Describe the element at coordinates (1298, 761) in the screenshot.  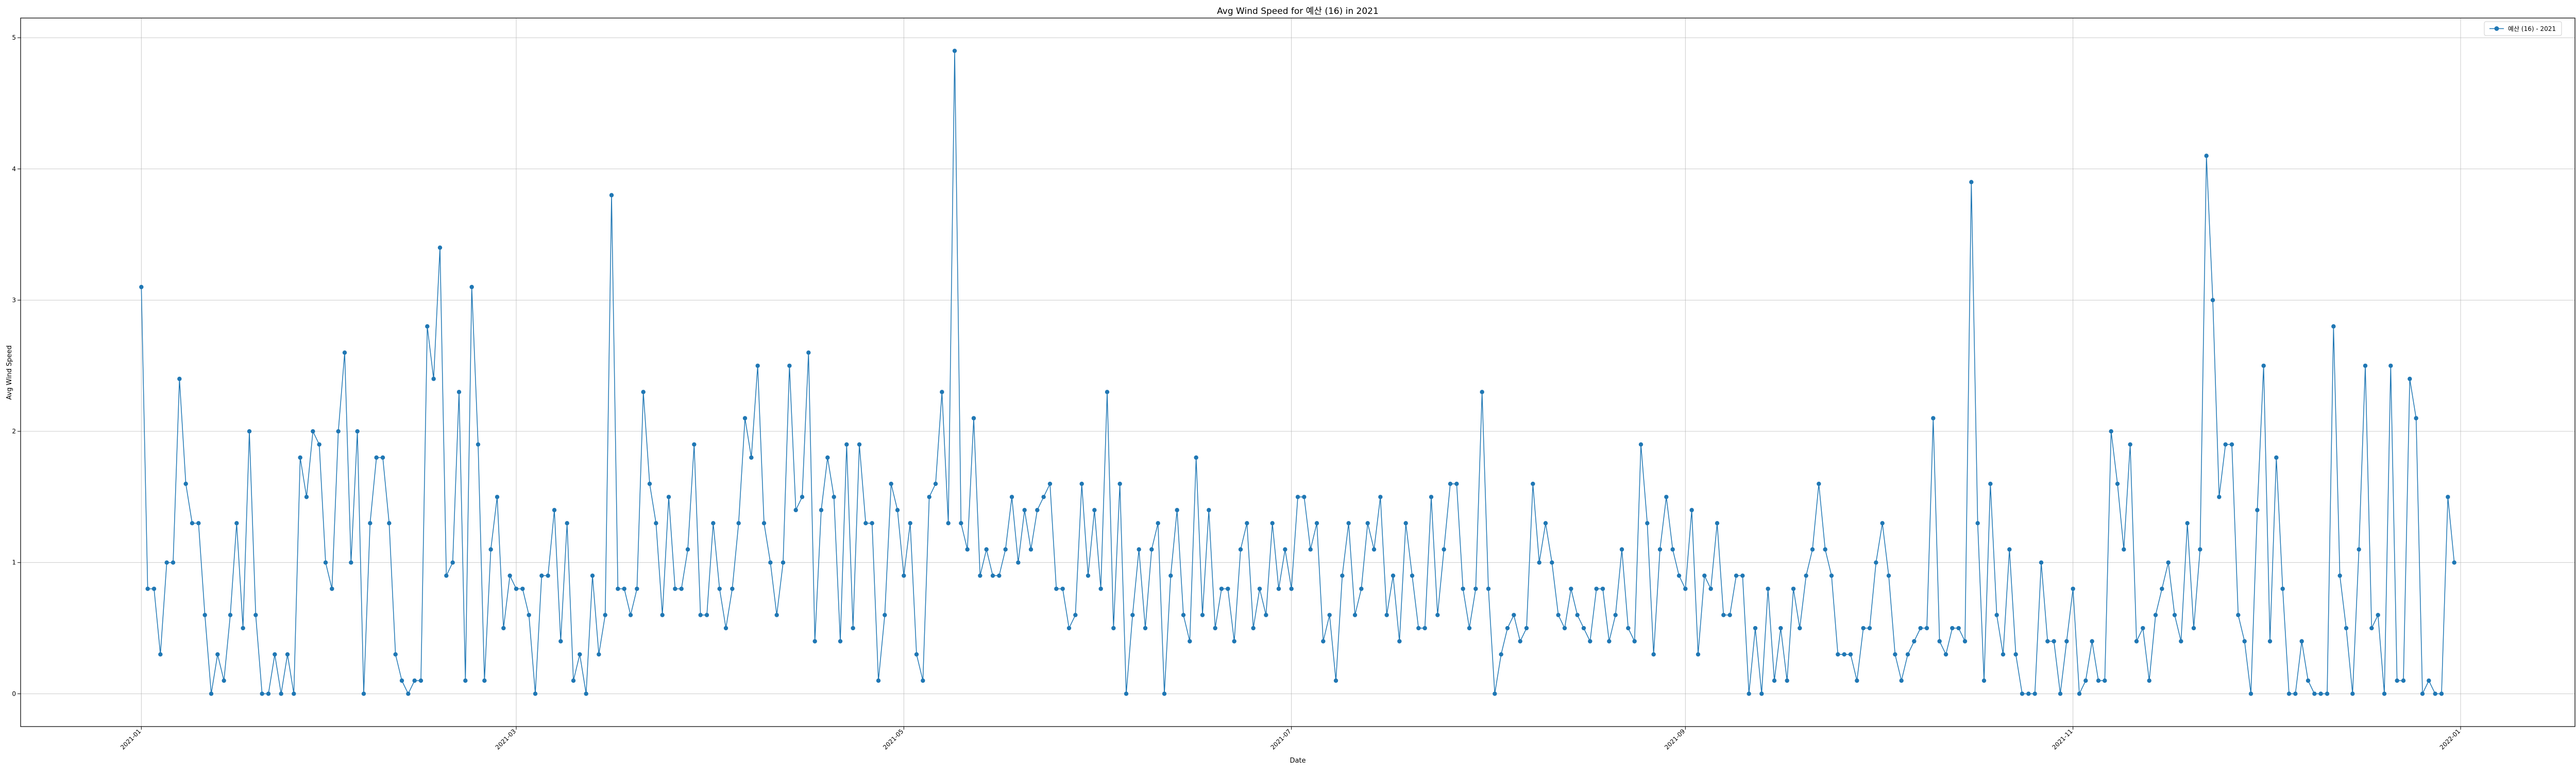
I see `x-axis-label: Date` at that location.